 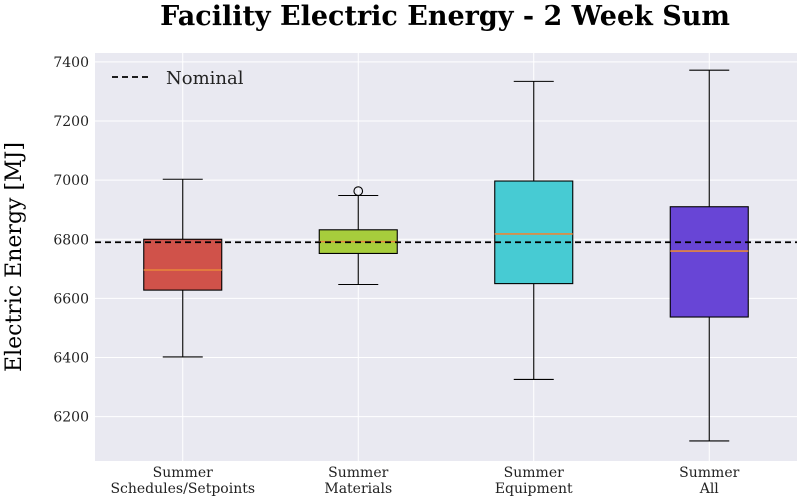 I want to click on y-tick-label: 6600, so click(x=71, y=299).